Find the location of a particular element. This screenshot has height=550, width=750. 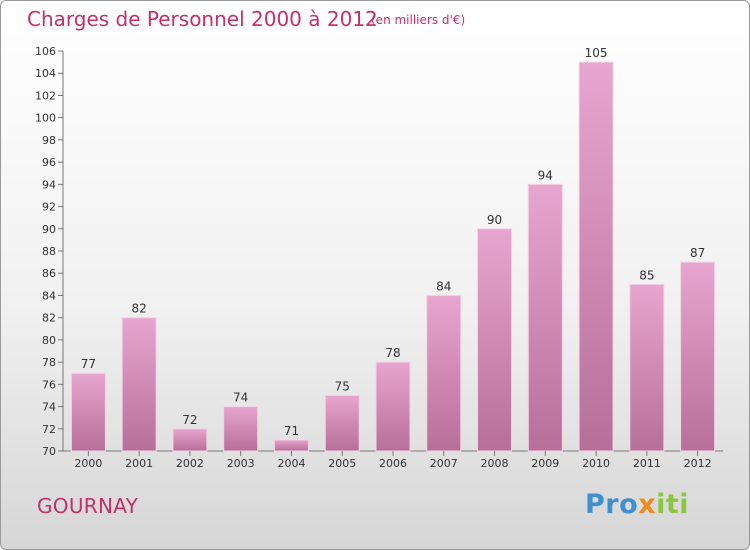

y-tick-label: 88 is located at coordinates (49, 251).